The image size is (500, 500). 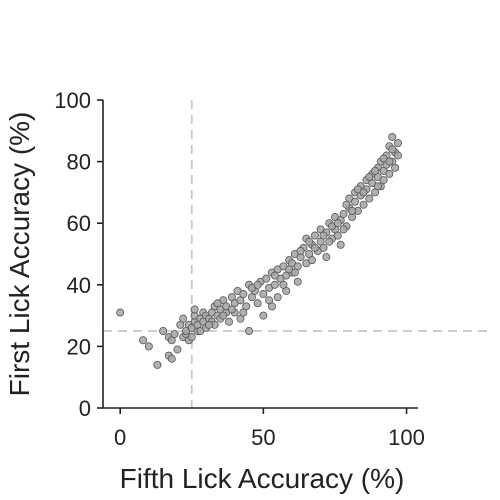 I want to click on x-tick-label: 50, so click(x=263, y=437).